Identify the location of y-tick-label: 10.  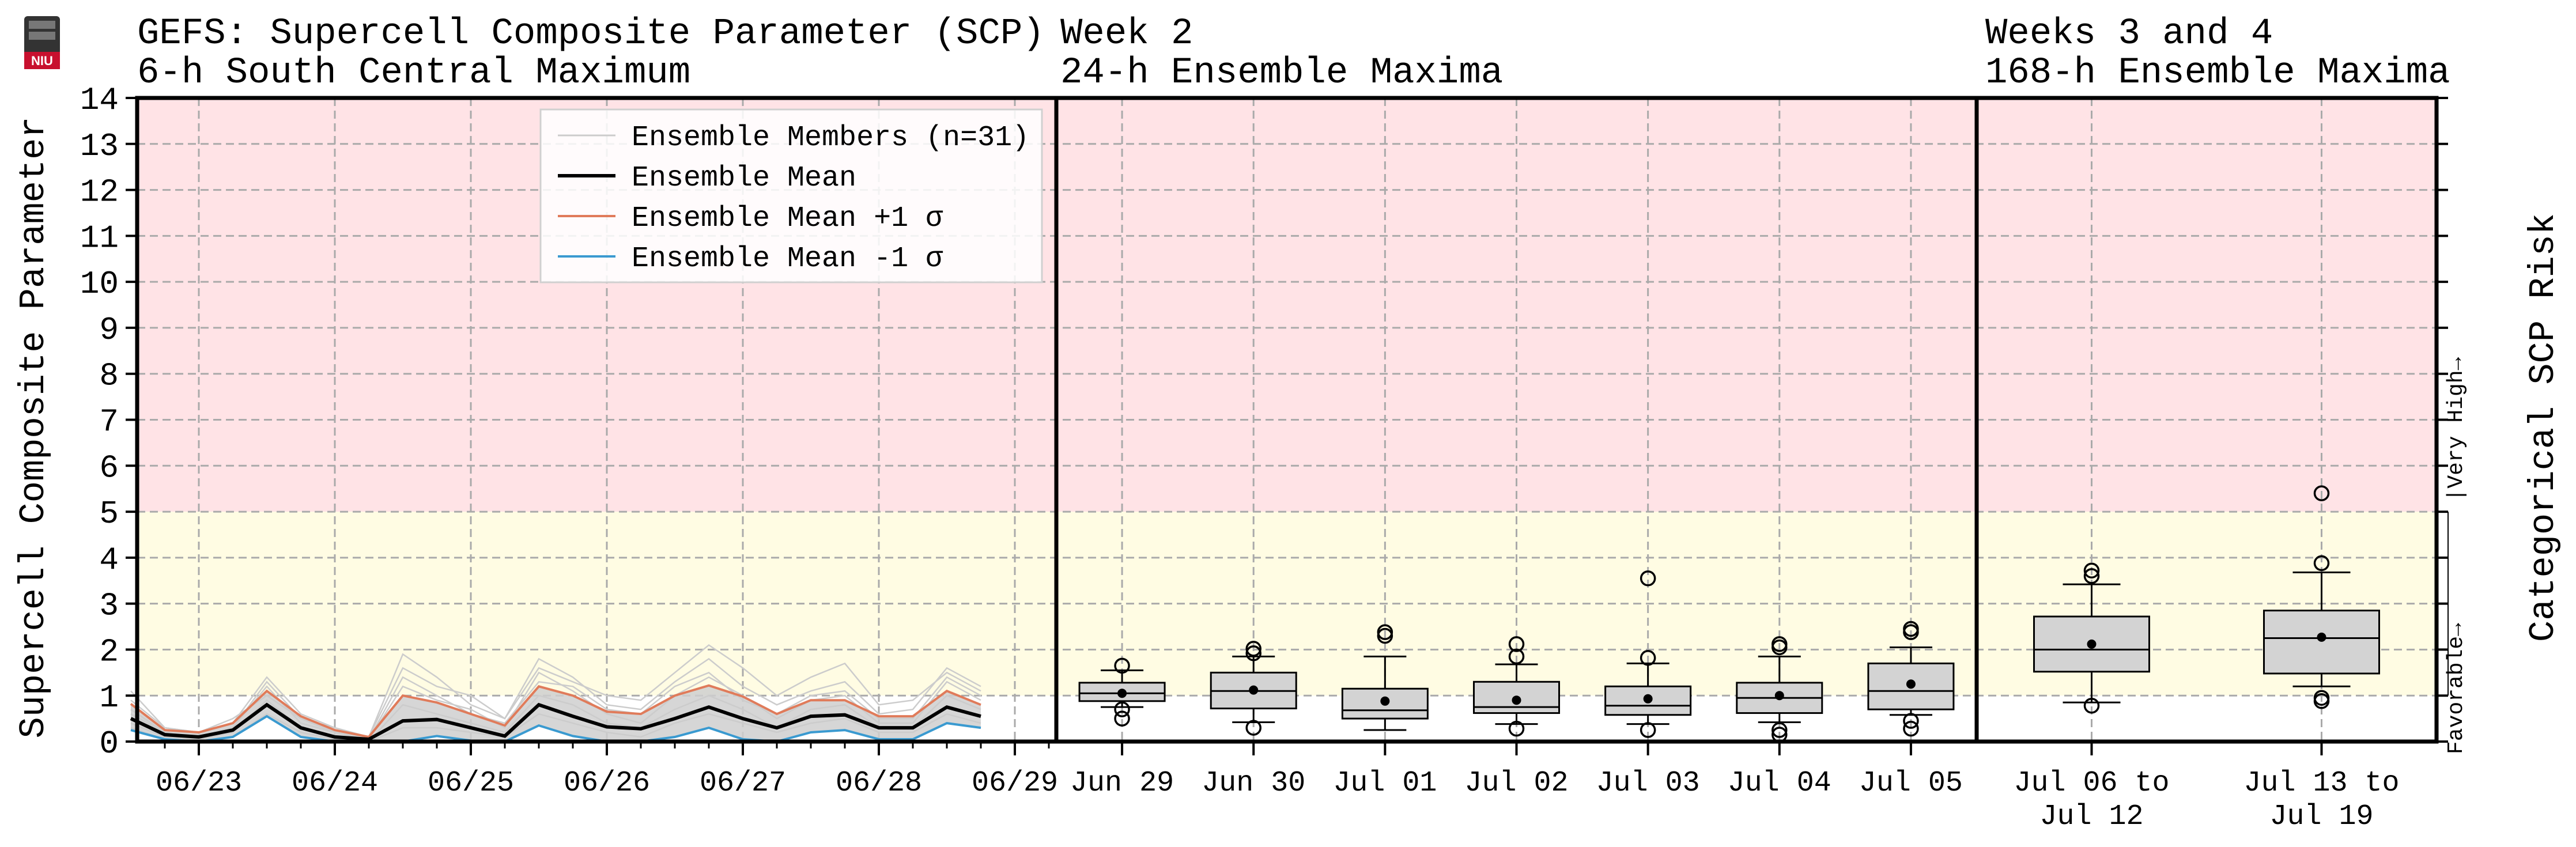
(99, 284).